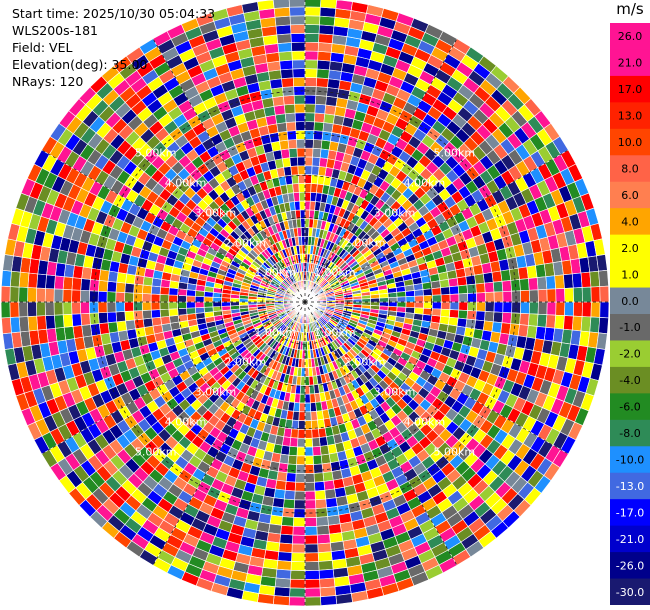  Describe the element at coordinates (186, 183) in the screenshot. I see `range-ring-label: 4.00km` at that location.